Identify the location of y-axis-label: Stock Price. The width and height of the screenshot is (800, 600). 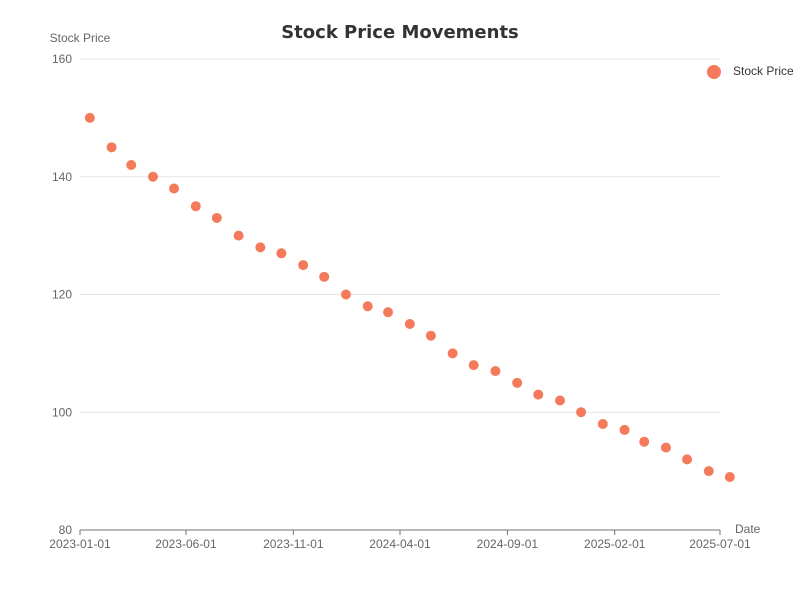
(80, 38).